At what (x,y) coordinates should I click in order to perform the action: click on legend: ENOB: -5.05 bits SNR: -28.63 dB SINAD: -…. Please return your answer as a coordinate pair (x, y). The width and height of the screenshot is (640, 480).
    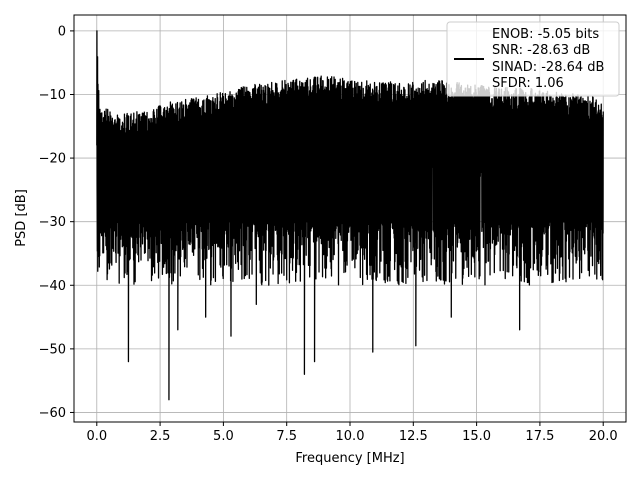
    Looking at the image, I should click on (533, 59).